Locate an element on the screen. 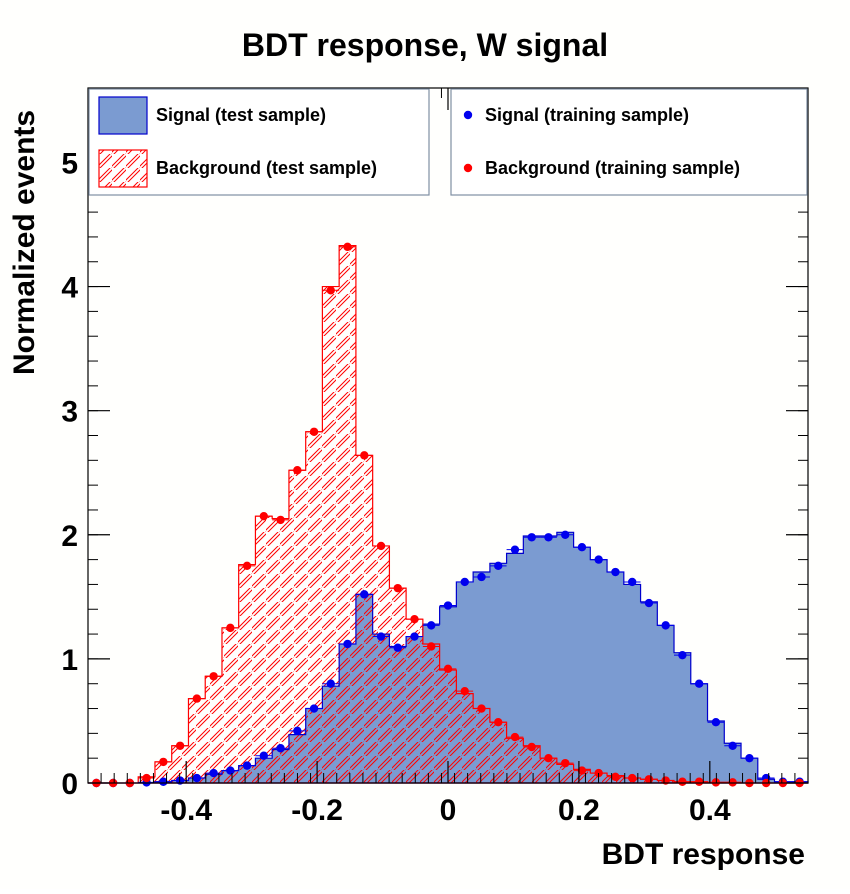  x-axis-label: BDT response is located at coordinates (703, 854).